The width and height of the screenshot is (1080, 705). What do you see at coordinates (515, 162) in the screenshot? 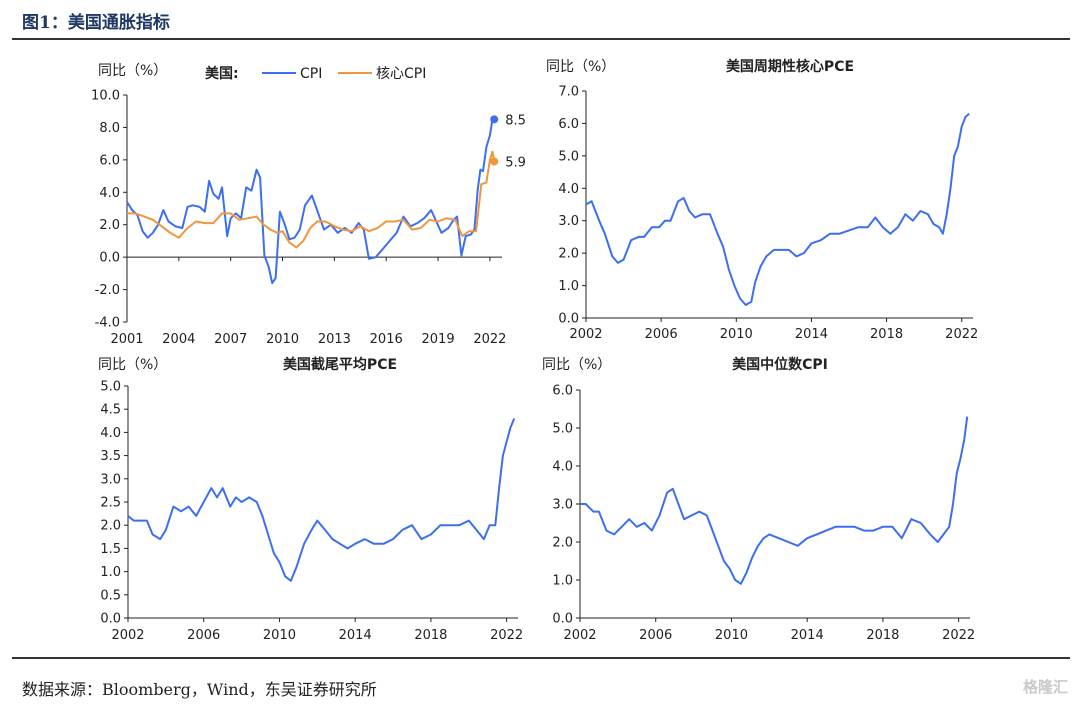
I see `series-end-label: 5.9` at bounding box center [515, 162].